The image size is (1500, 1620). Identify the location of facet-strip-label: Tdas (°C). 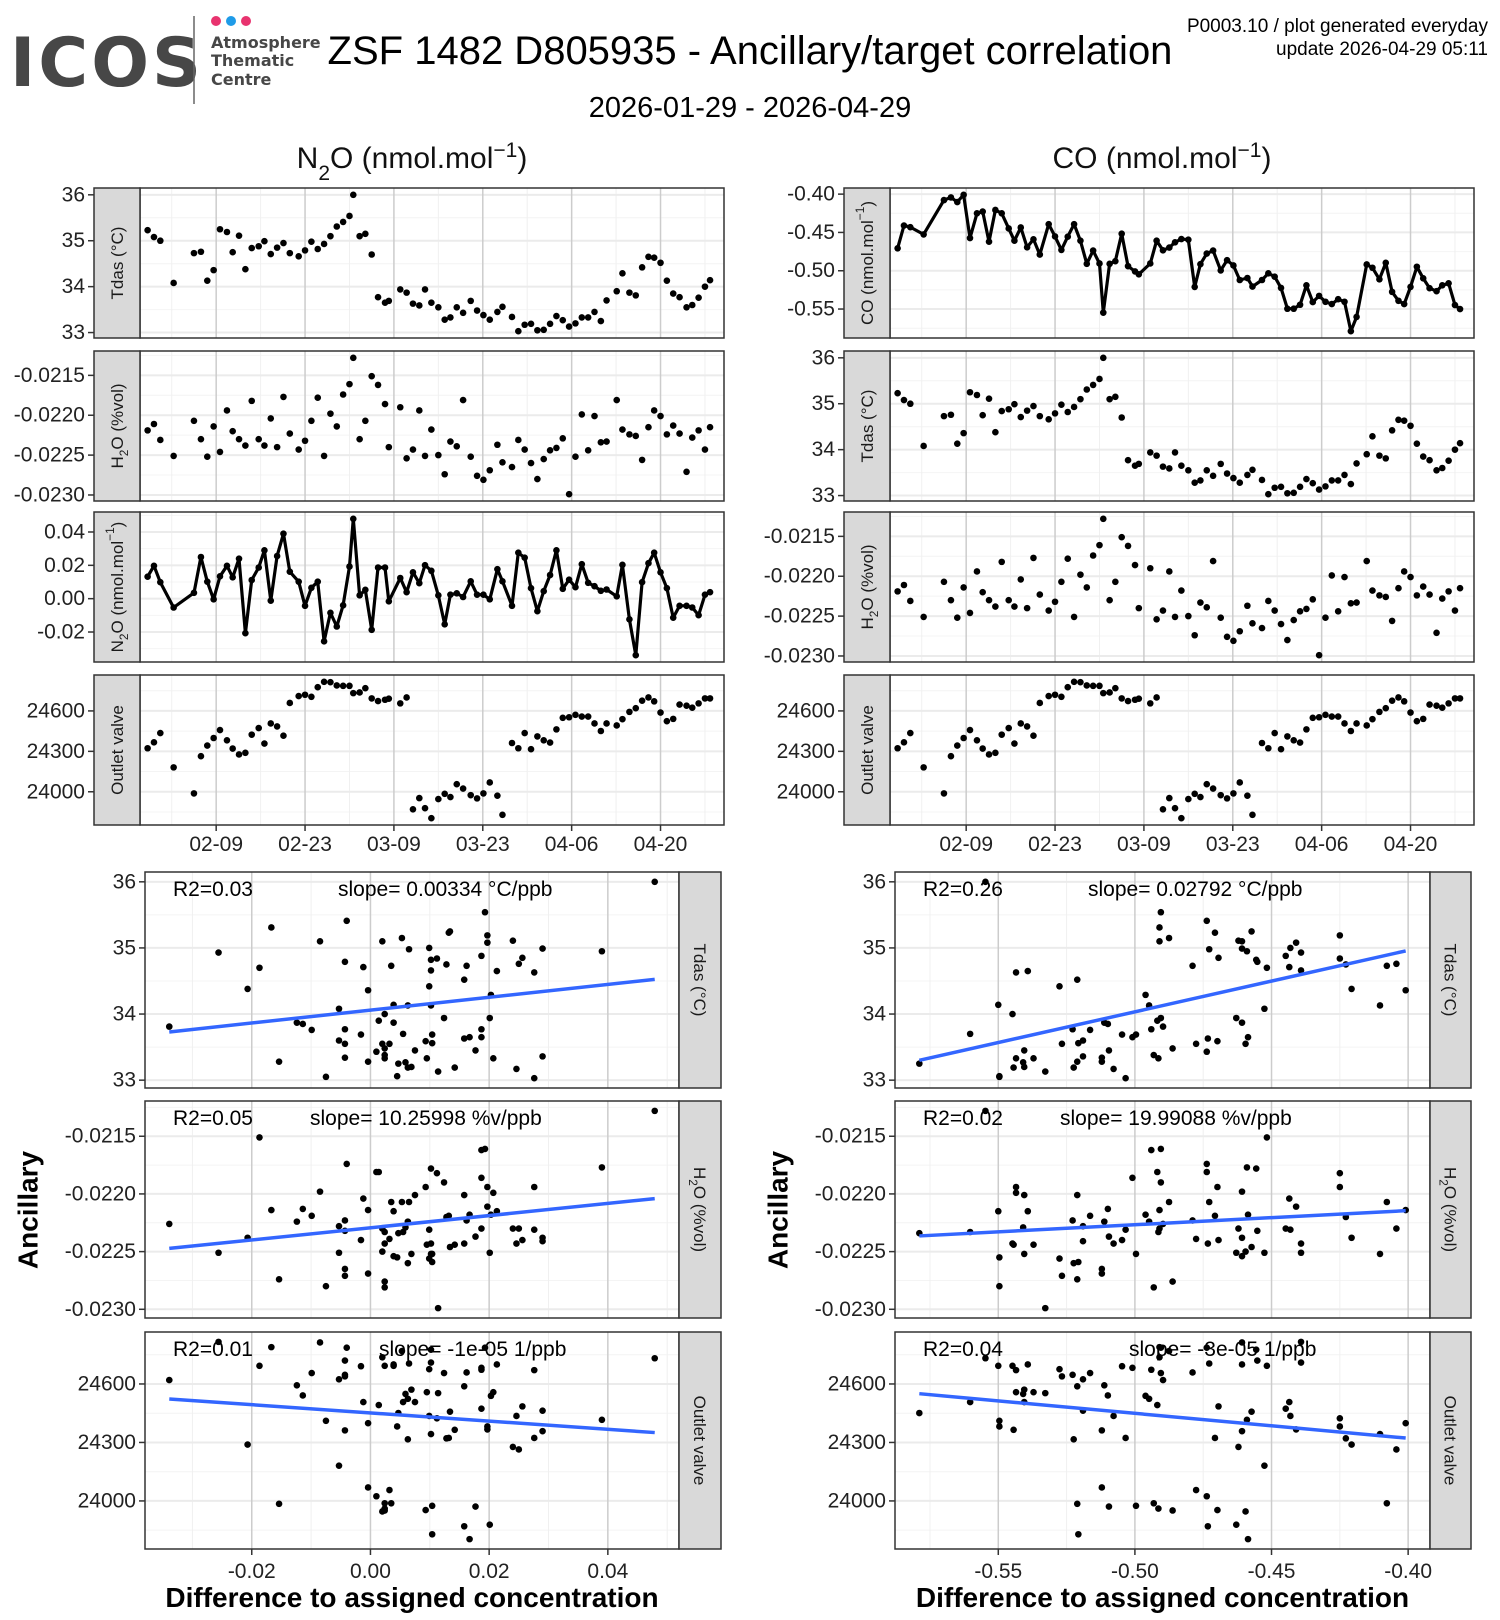
(1450, 980).